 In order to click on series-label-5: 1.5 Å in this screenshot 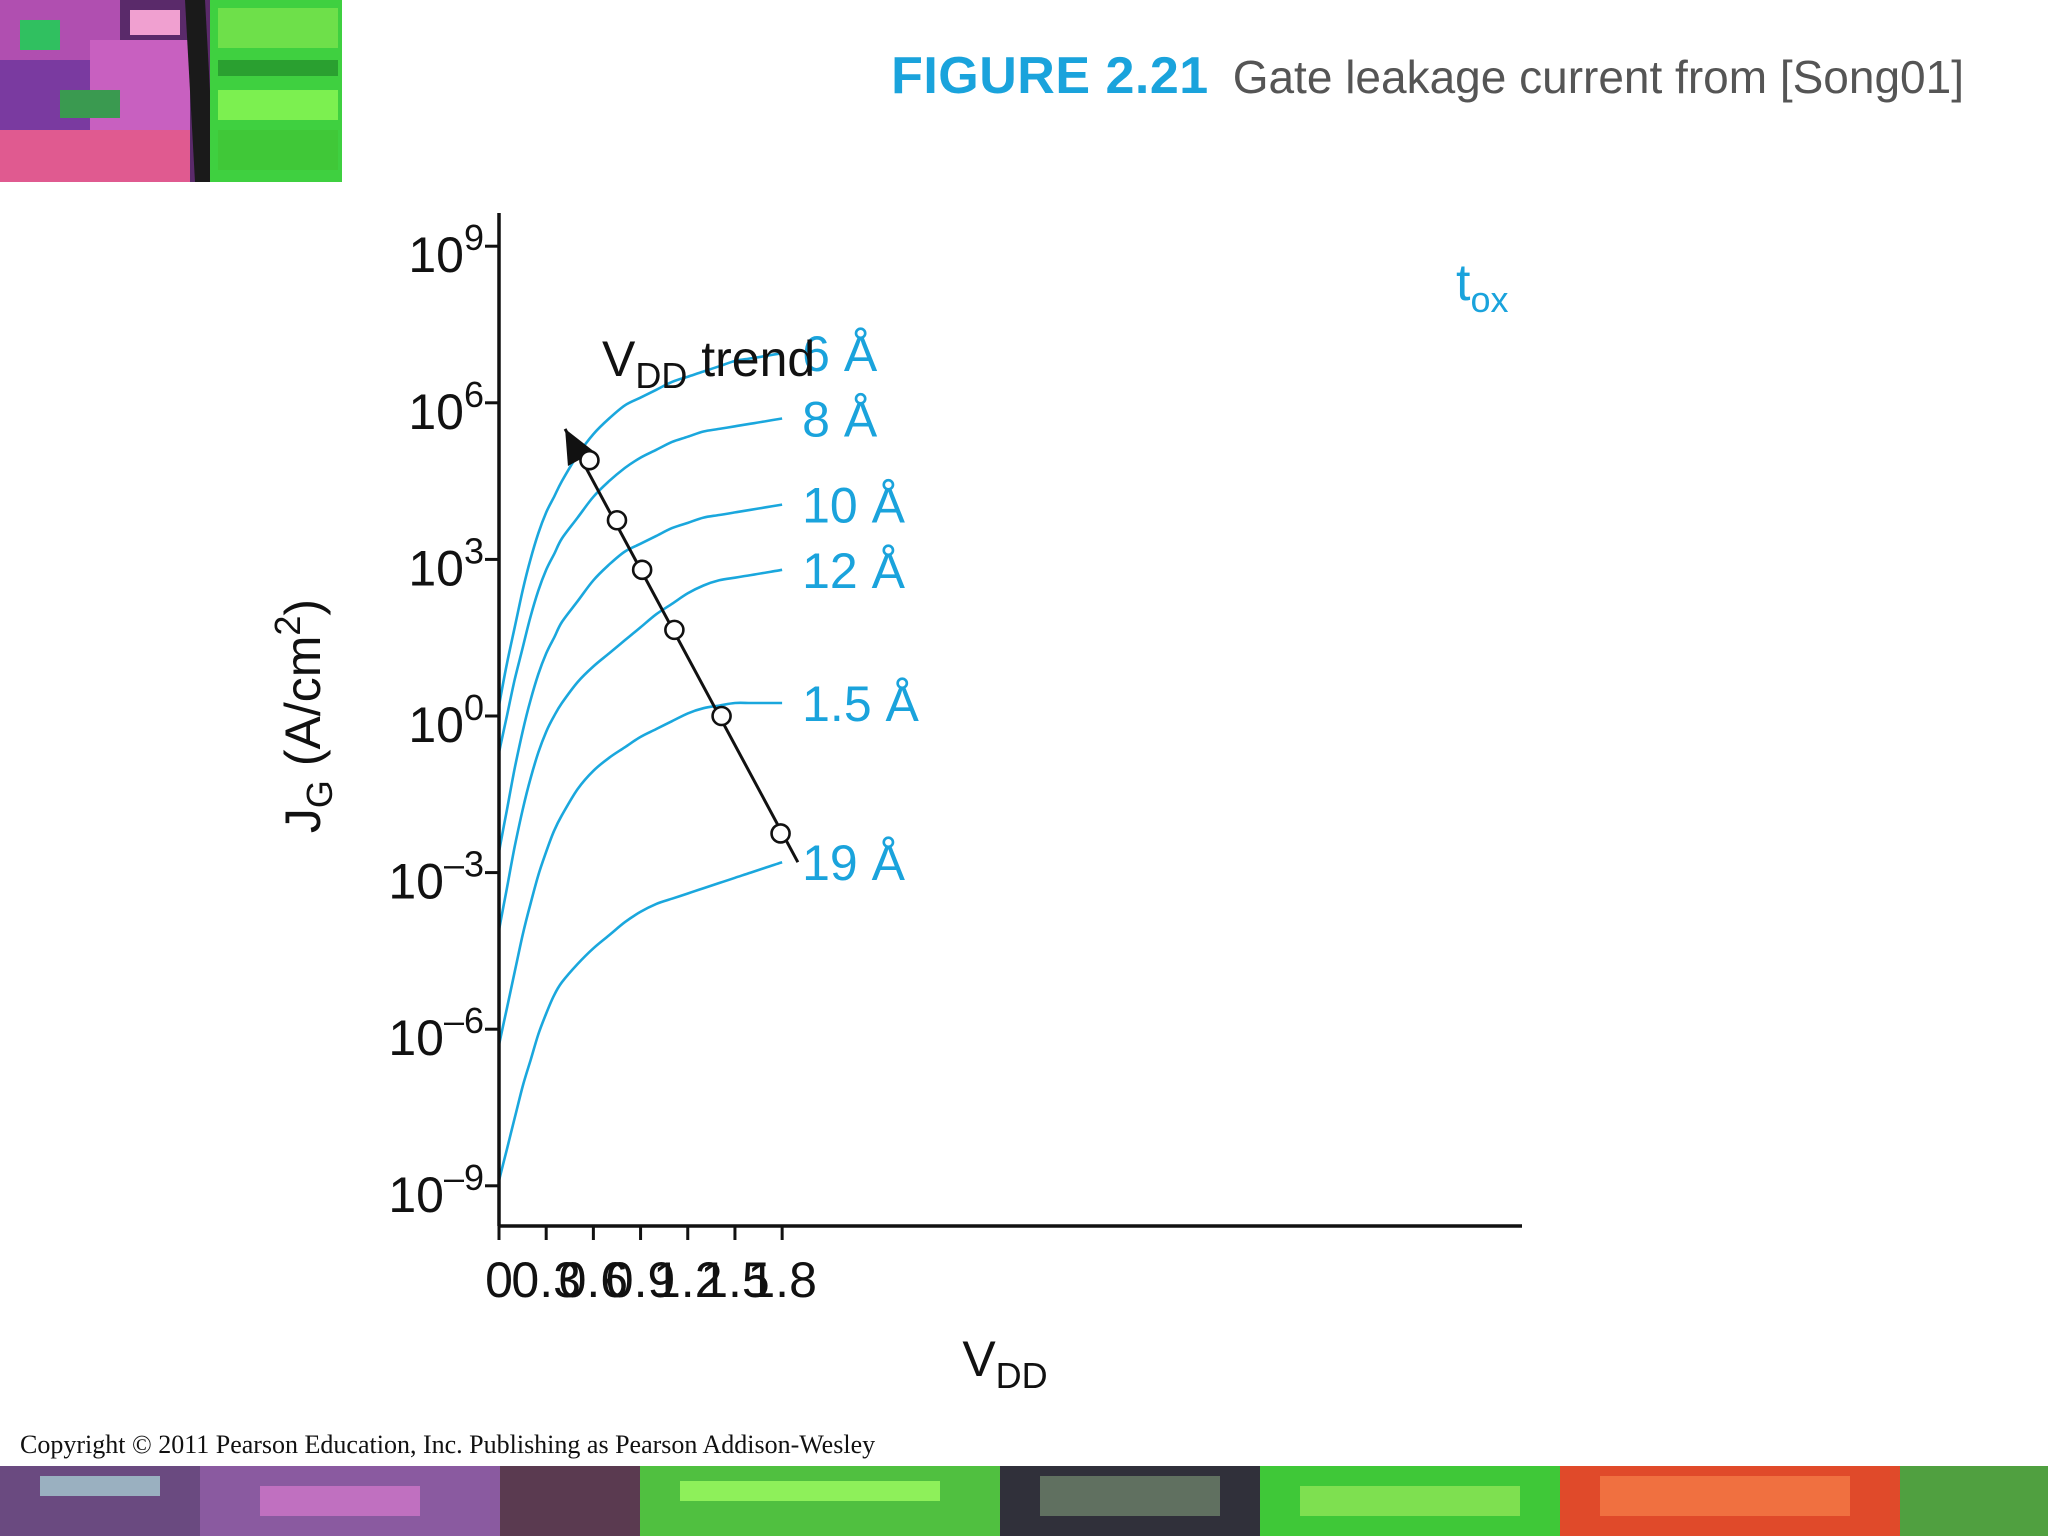, I will do `click(860, 704)`.